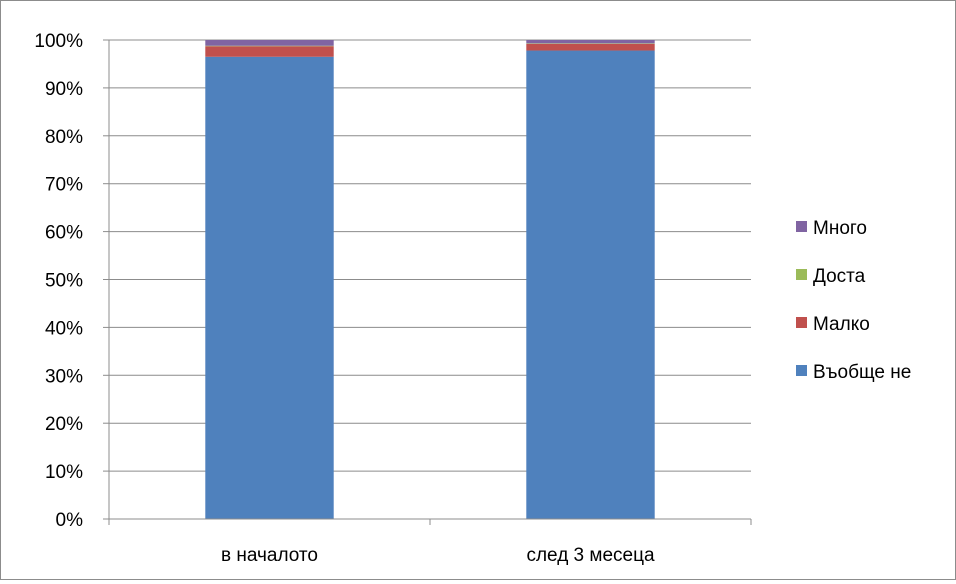 The image size is (956, 584). Describe the element at coordinates (64, 328) in the screenshot. I see `y-tick-label: 40%` at that location.